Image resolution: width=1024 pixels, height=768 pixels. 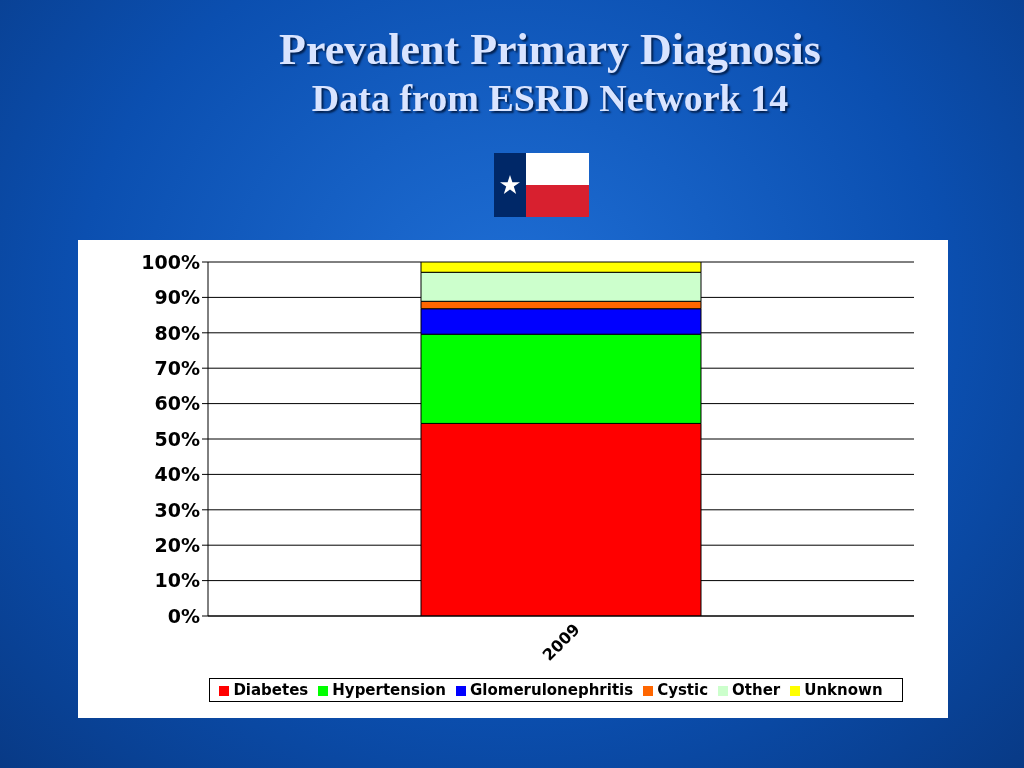 I want to click on y-tick-label: 50%, so click(x=177, y=438).